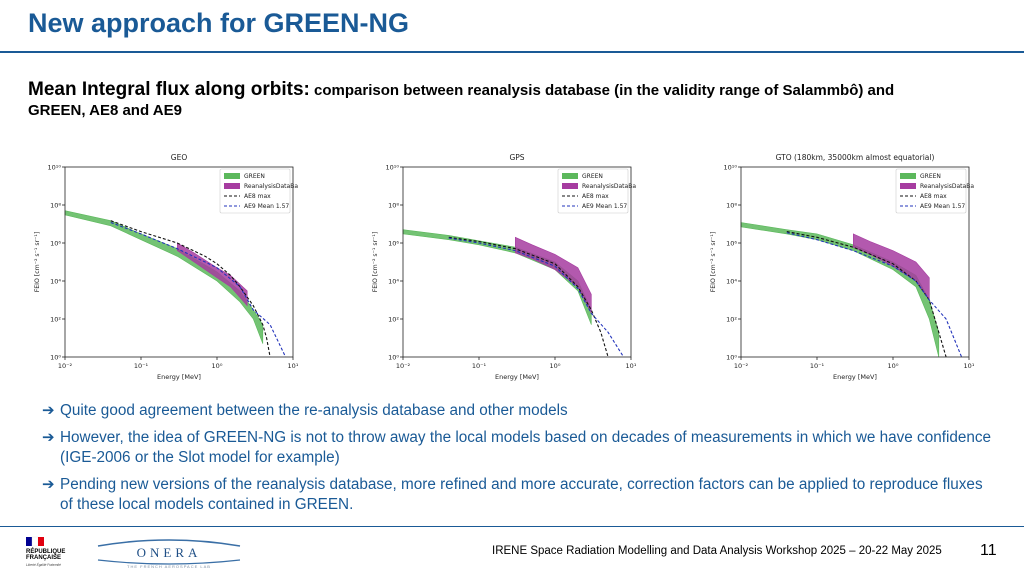 Image resolution: width=1024 pixels, height=576 pixels. I want to click on chart-title: GTO (180km, 35000km almost equatorial), so click(855, 157).